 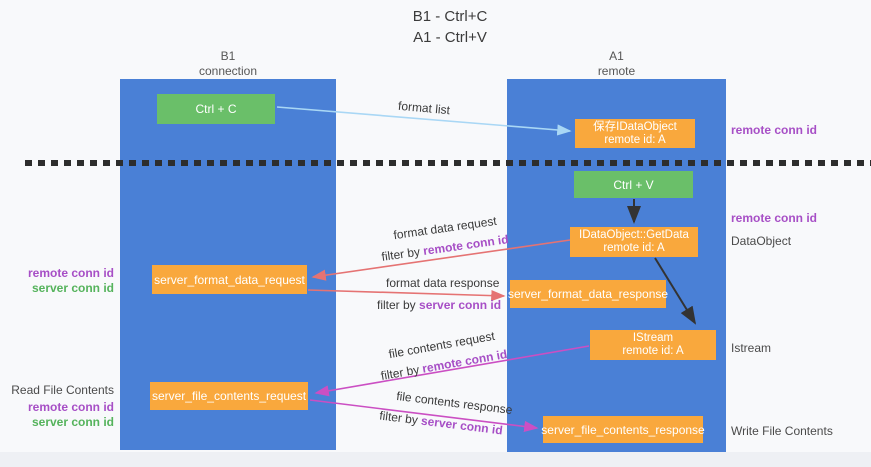 What do you see at coordinates (62, 390) in the screenshot?
I see `read-file-contents-annotation: Read File Contents` at bounding box center [62, 390].